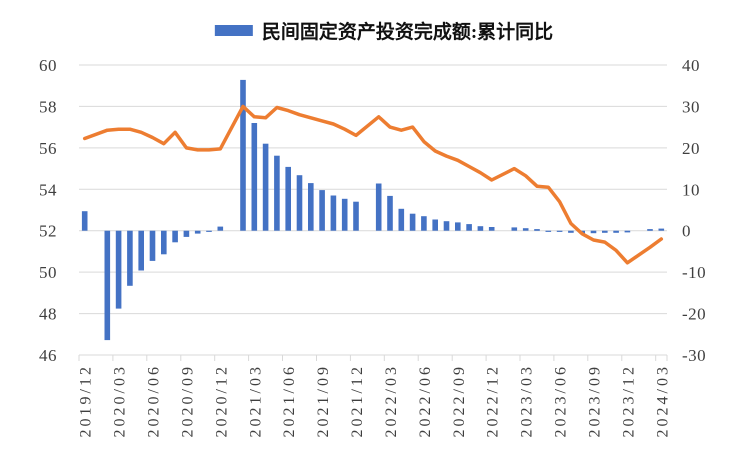  I want to click on x-axis-label: 2023/09, so click(595, 400).